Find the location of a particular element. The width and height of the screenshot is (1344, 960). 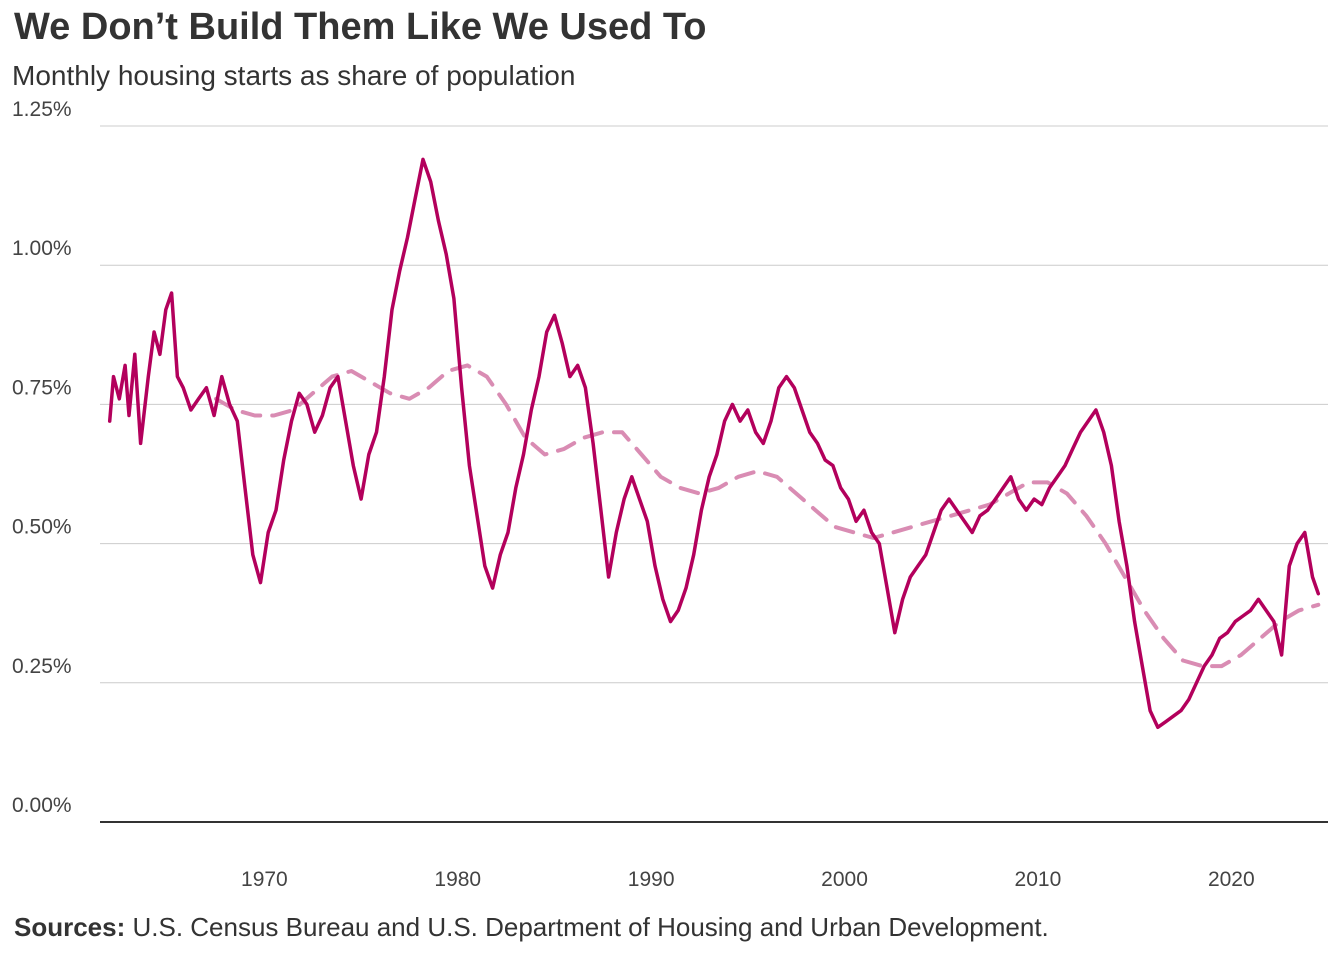

chart-title: We Don’t Build Them Like We Used To is located at coordinates (360, 27).